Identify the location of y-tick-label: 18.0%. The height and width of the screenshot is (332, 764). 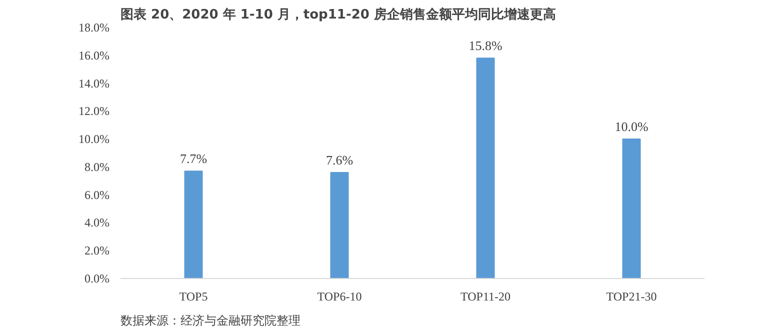
(94, 27).